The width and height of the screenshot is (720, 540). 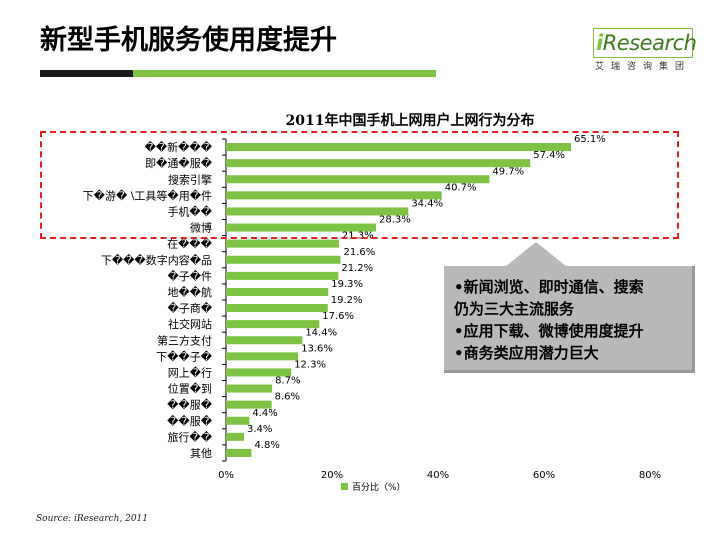 I want to click on category-label: �子�件, so click(x=189, y=276).